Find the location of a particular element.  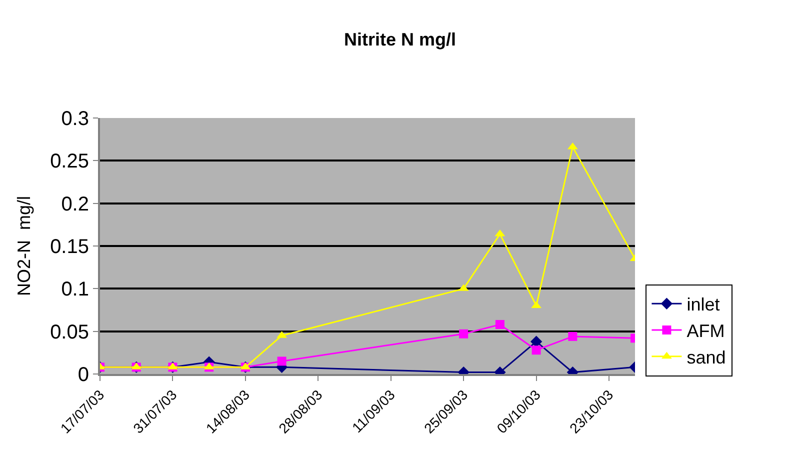

y-tick-label: 0.2 is located at coordinates (75, 204).